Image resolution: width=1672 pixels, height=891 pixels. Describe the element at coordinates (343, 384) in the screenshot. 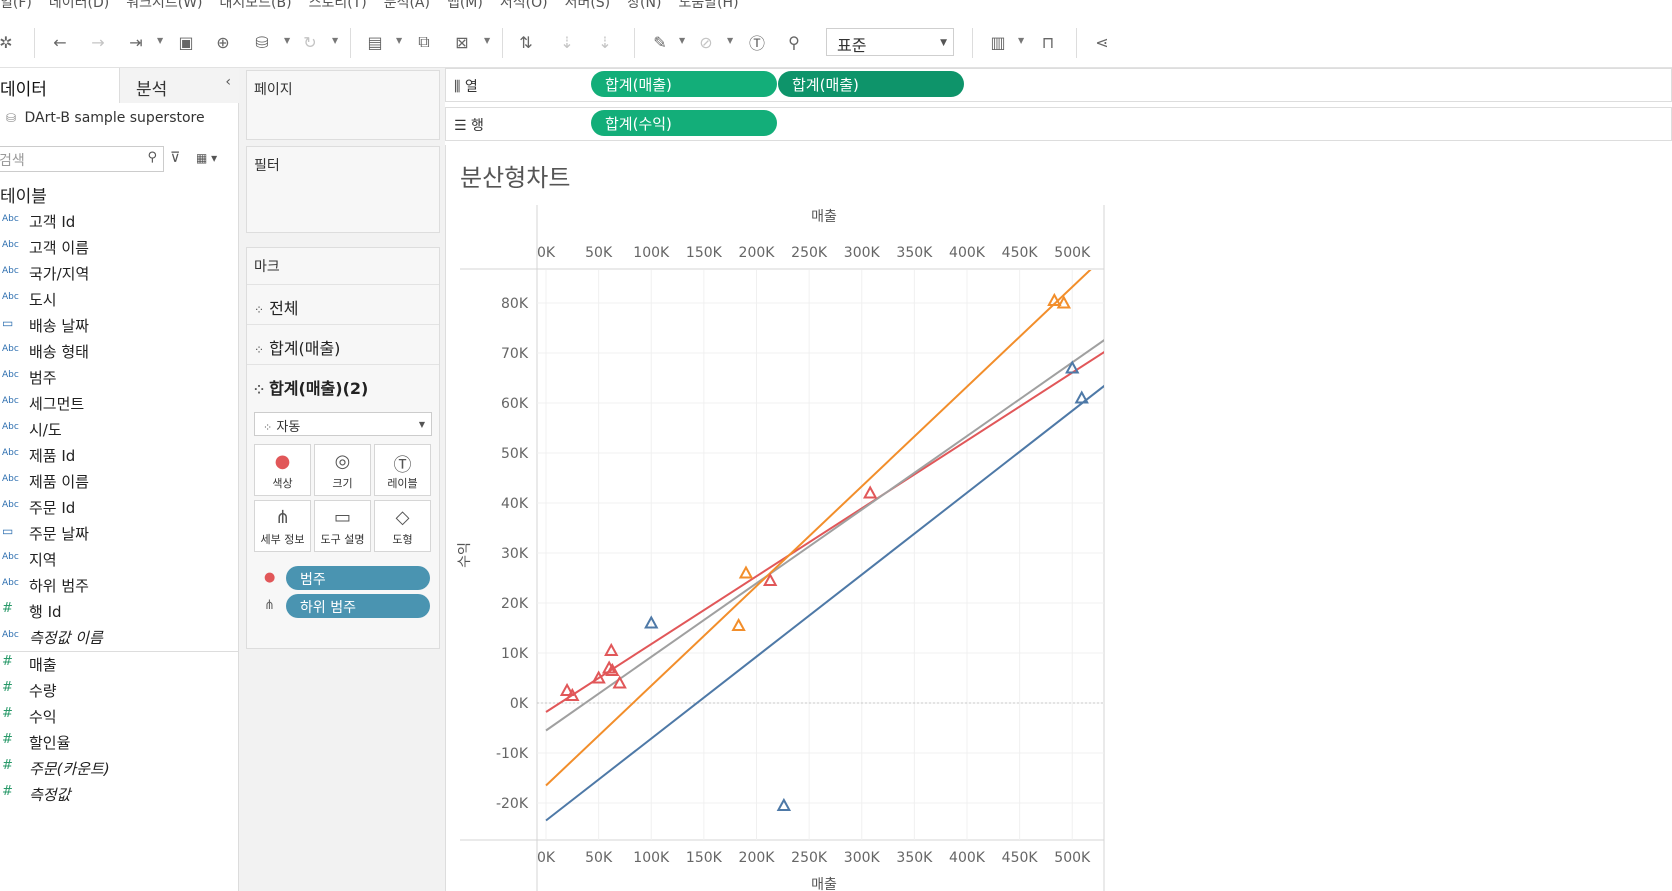

I see `marks-row-sales-2: ⁘ 합계(매출)(2)` at that location.